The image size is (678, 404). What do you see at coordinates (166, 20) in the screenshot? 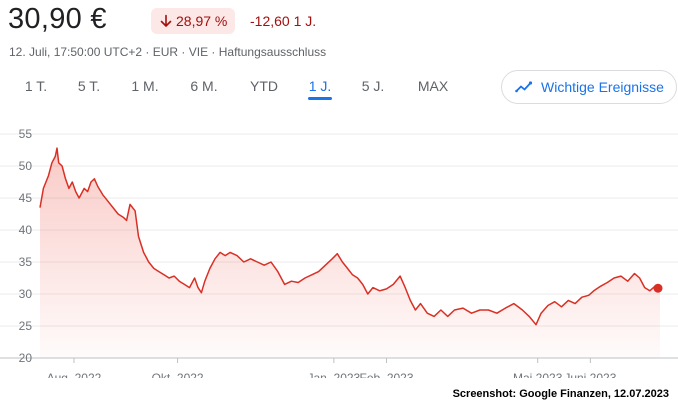
I see `arrow-down-icon` at bounding box center [166, 20].